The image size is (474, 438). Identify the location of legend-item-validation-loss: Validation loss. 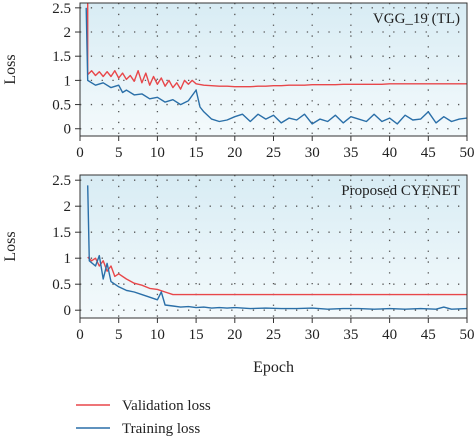
(143, 406).